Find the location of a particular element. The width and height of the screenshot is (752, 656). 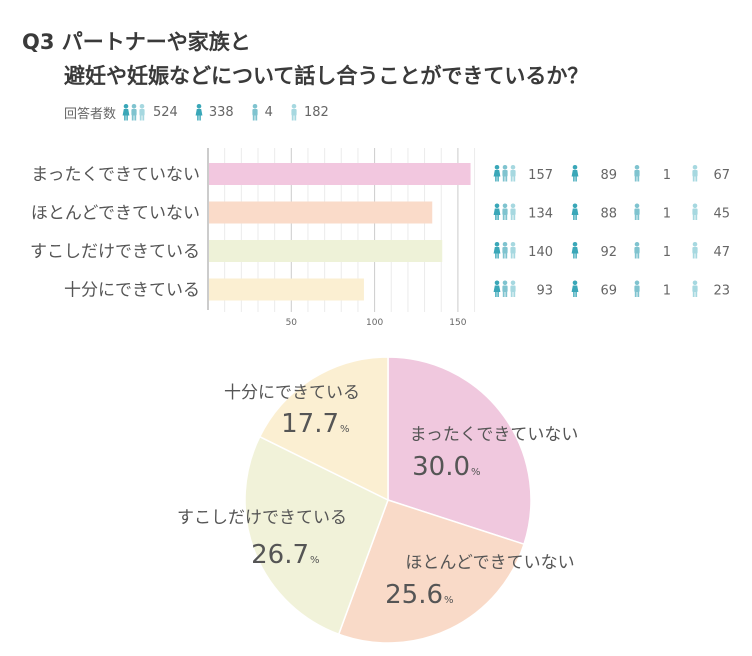

breakdown-value: 157 is located at coordinates (540, 175).